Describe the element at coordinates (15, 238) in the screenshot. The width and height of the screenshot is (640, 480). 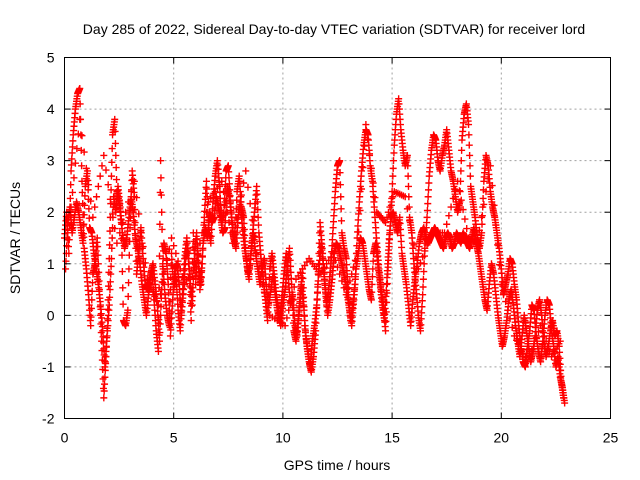
I see `y-axis-label: SDTVAR / TECUs` at that location.